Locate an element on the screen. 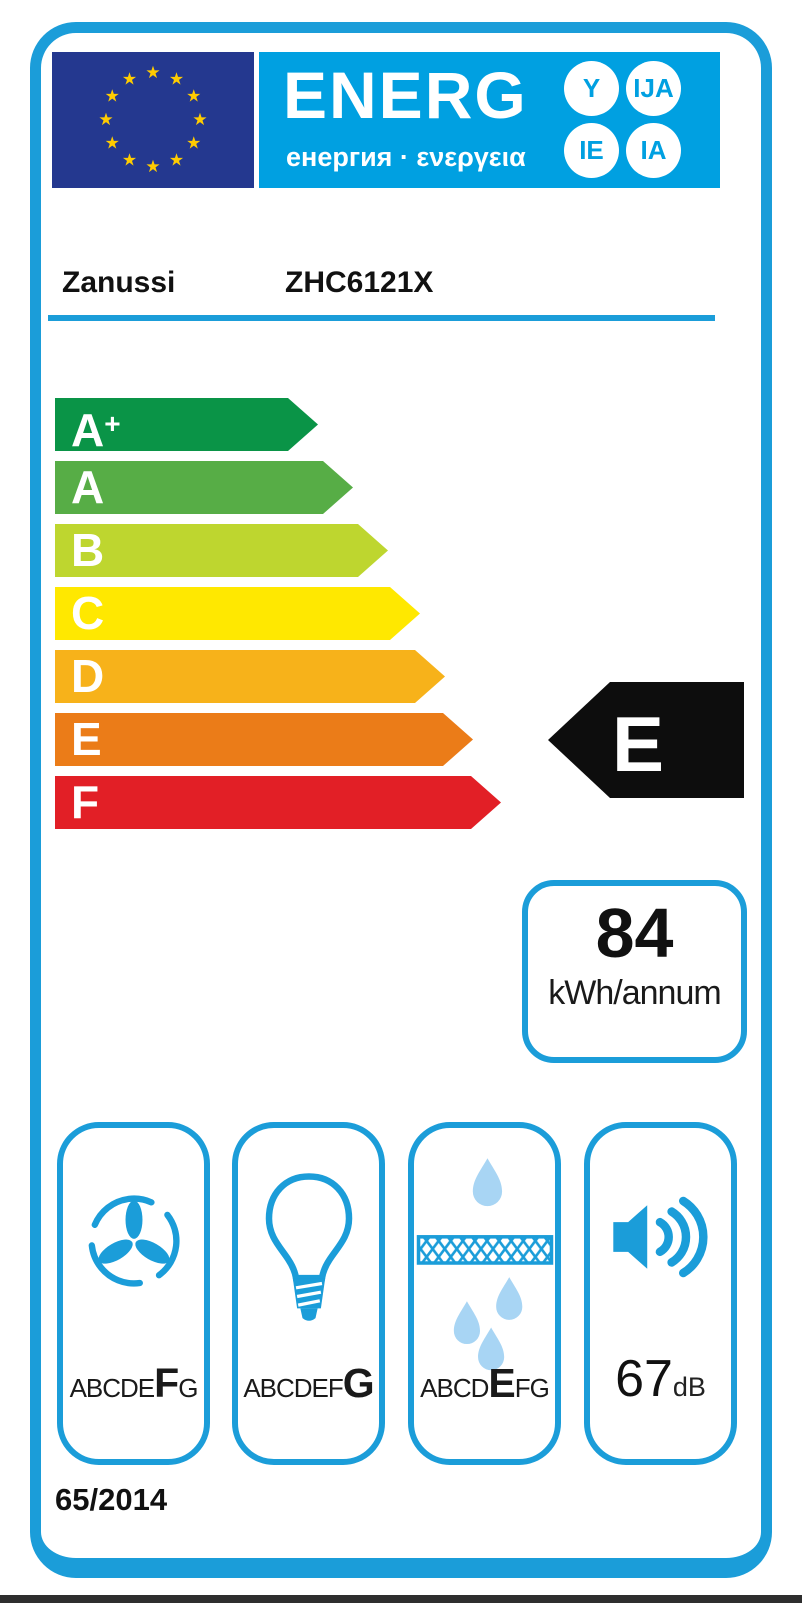  grease-filtering-scale: ABCDEFG is located at coordinates (485, 1383).